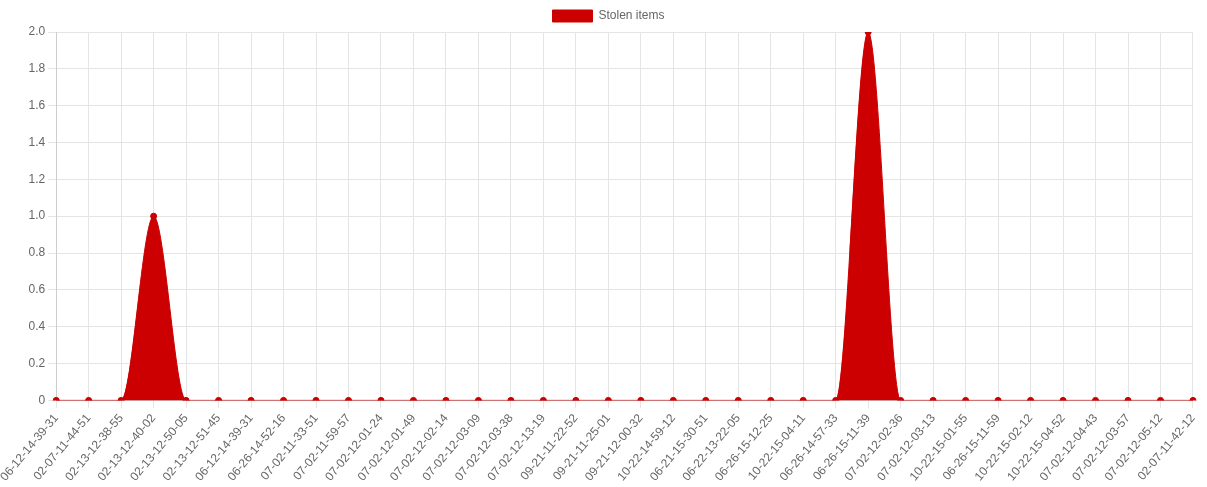 This screenshot has width=1207, height=487. Describe the element at coordinates (37, 362) in the screenshot. I see `y-tick-label: 0.2` at that location.